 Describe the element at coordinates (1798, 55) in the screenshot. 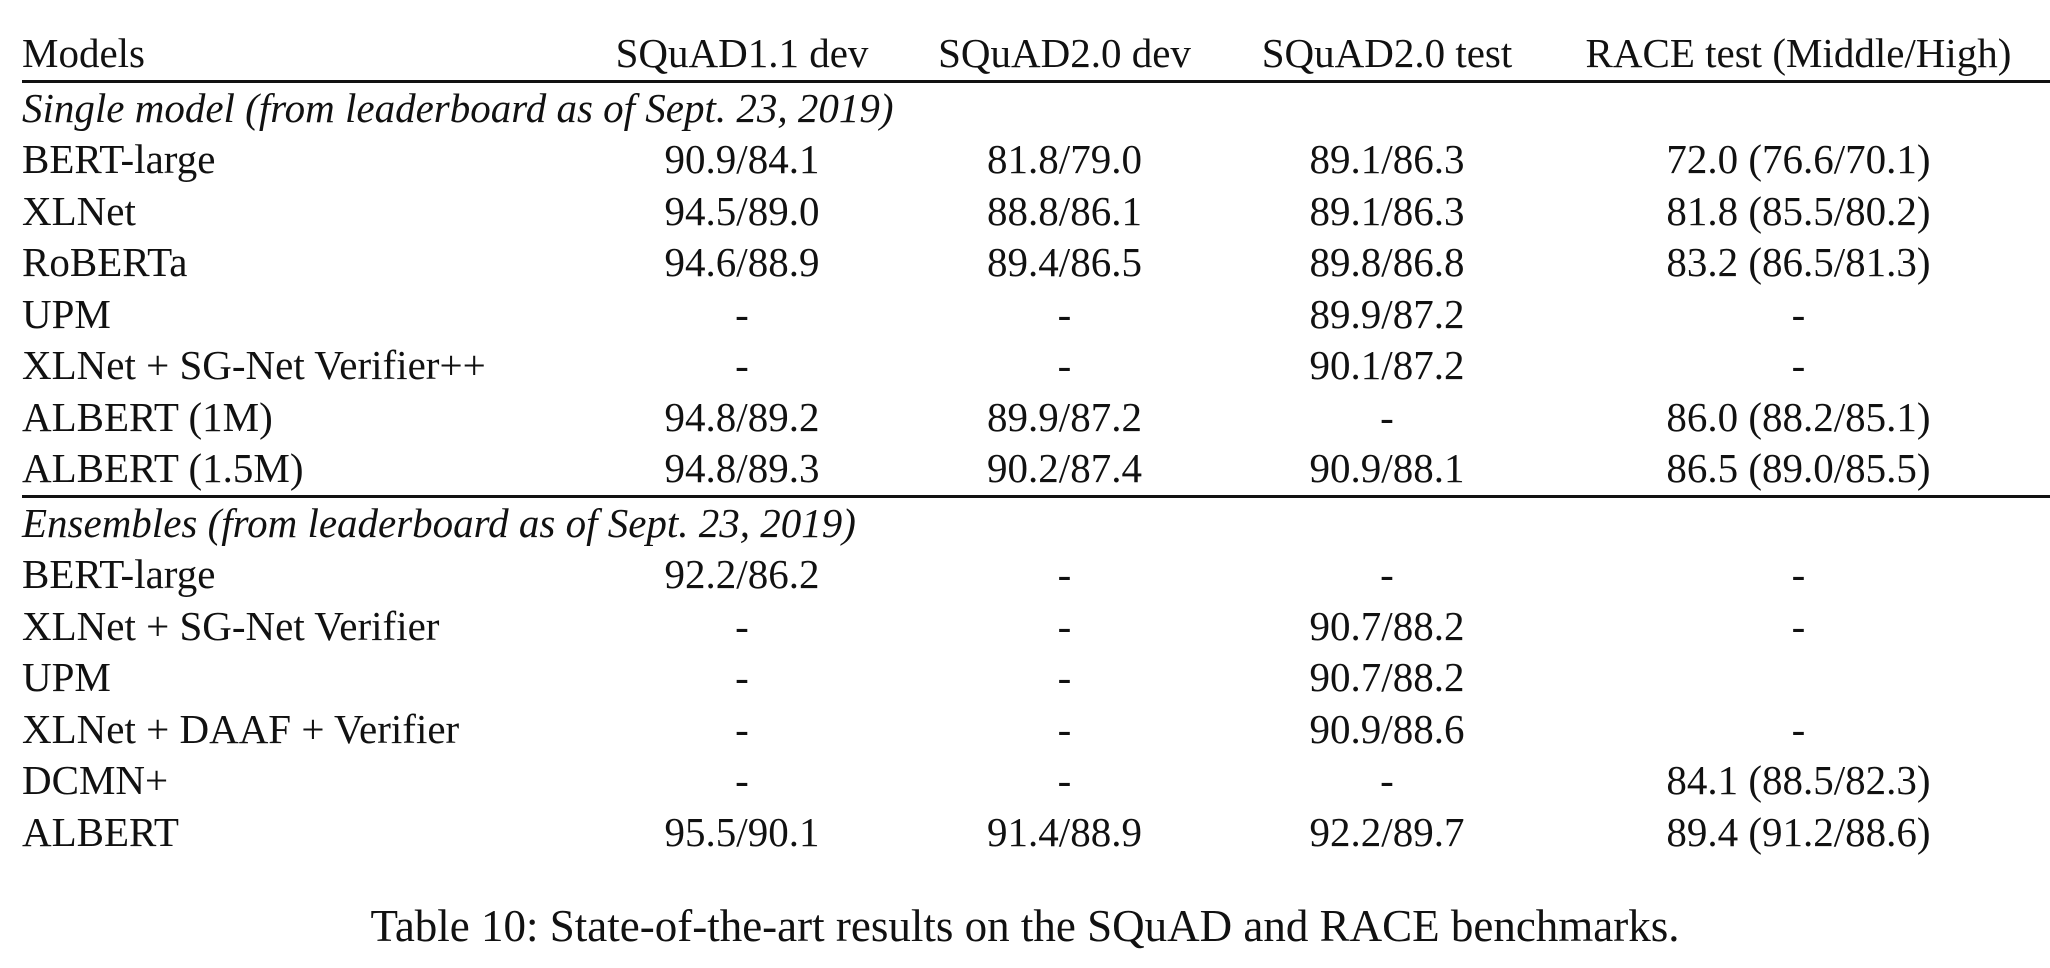

I see `header-race-test: RACE test (Middle/High)` at that location.